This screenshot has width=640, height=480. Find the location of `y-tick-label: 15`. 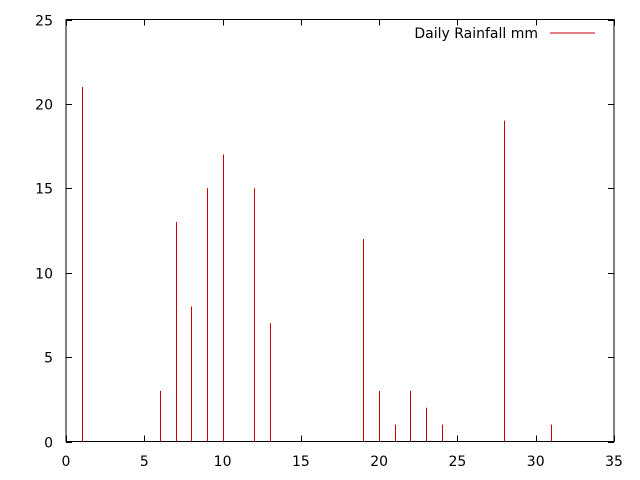

y-tick-label: 15 is located at coordinates (44, 190).